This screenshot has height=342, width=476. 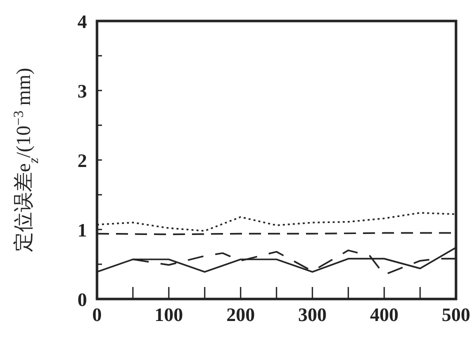 I want to click on x-tick-label: 500, so click(x=456, y=315).